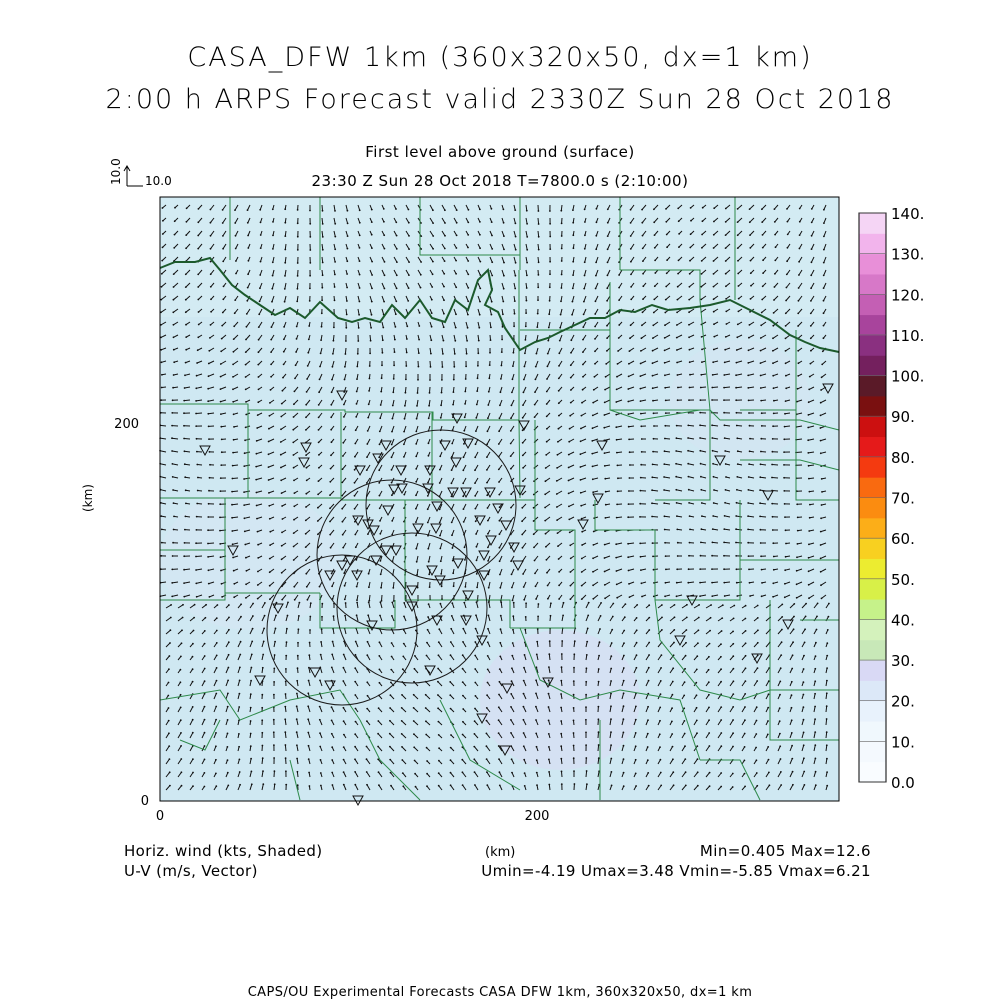  I want to click on colorbar-label: 100., so click(907, 377).